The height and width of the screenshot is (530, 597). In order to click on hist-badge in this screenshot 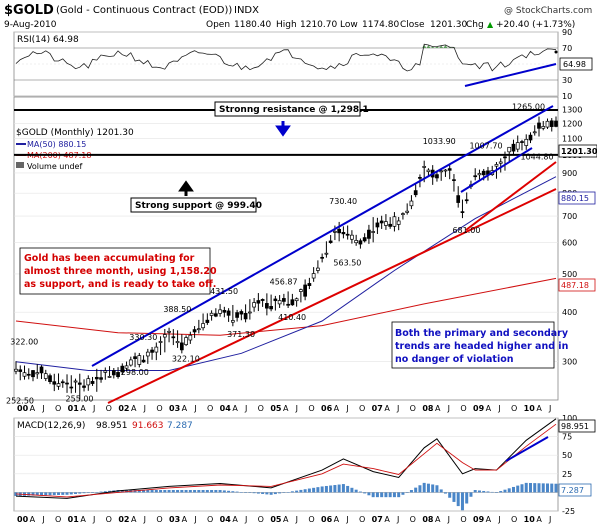, I will do `click(575, 490)`.